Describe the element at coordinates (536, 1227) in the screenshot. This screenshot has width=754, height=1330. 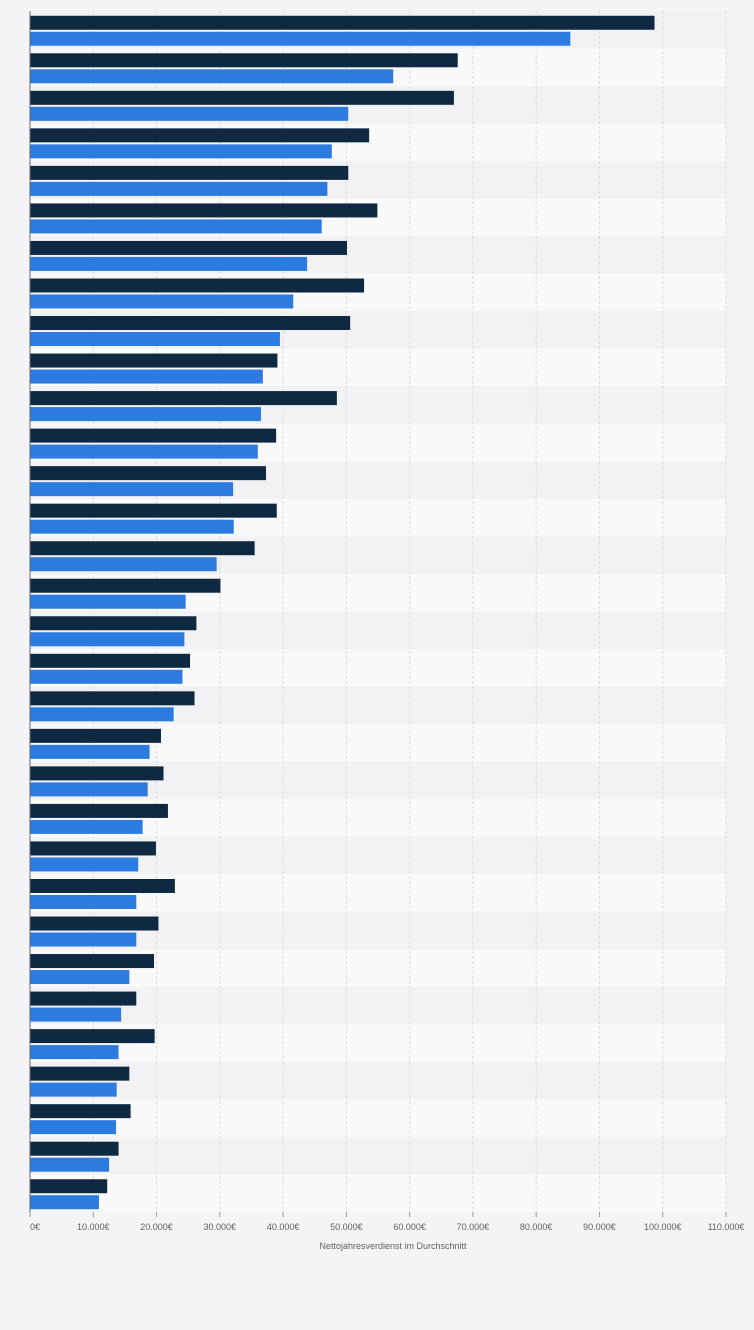
I see `tick-label: 80.000€` at that location.